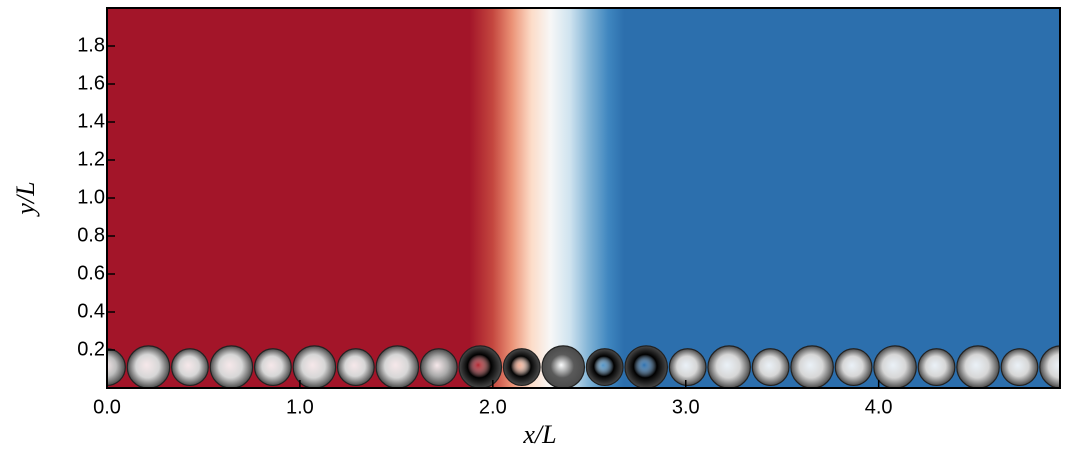  Describe the element at coordinates (879, 407) in the screenshot. I see `x-tick-label: 4.0` at that location.